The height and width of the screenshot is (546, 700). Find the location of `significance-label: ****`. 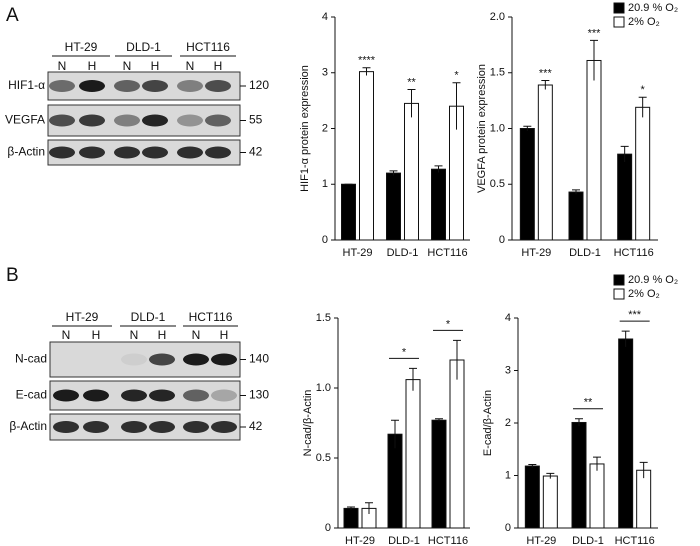

significance-label: **** is located at coordinates (367, 61).